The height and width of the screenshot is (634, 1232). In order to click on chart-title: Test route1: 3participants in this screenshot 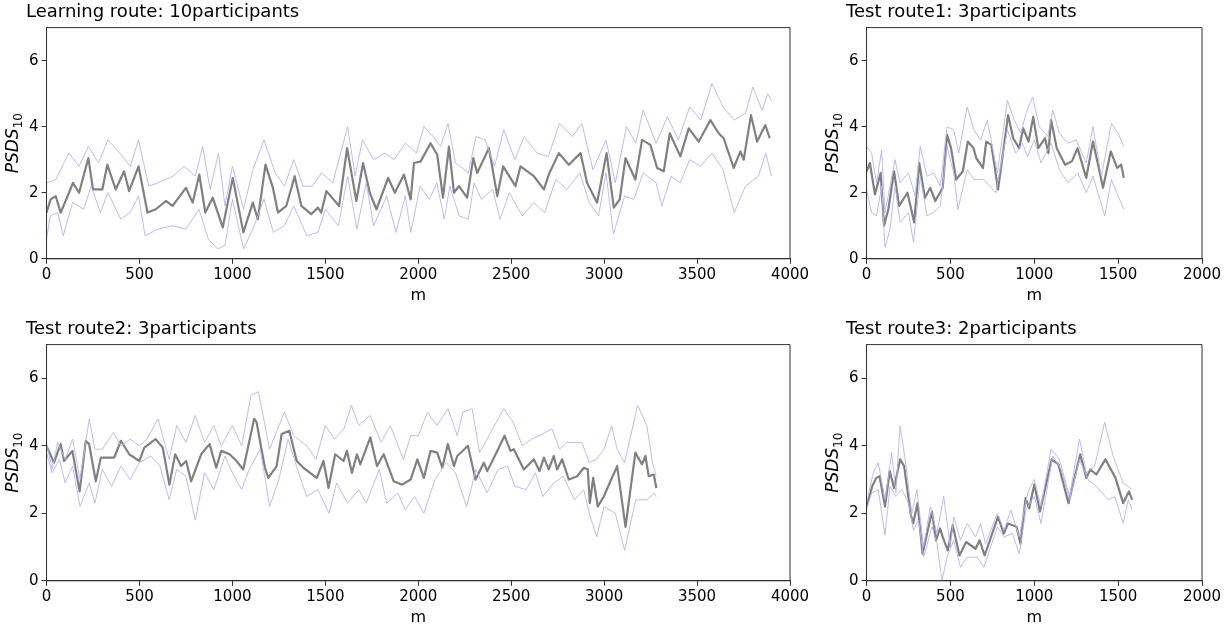, I will do `click(961, 11)`.